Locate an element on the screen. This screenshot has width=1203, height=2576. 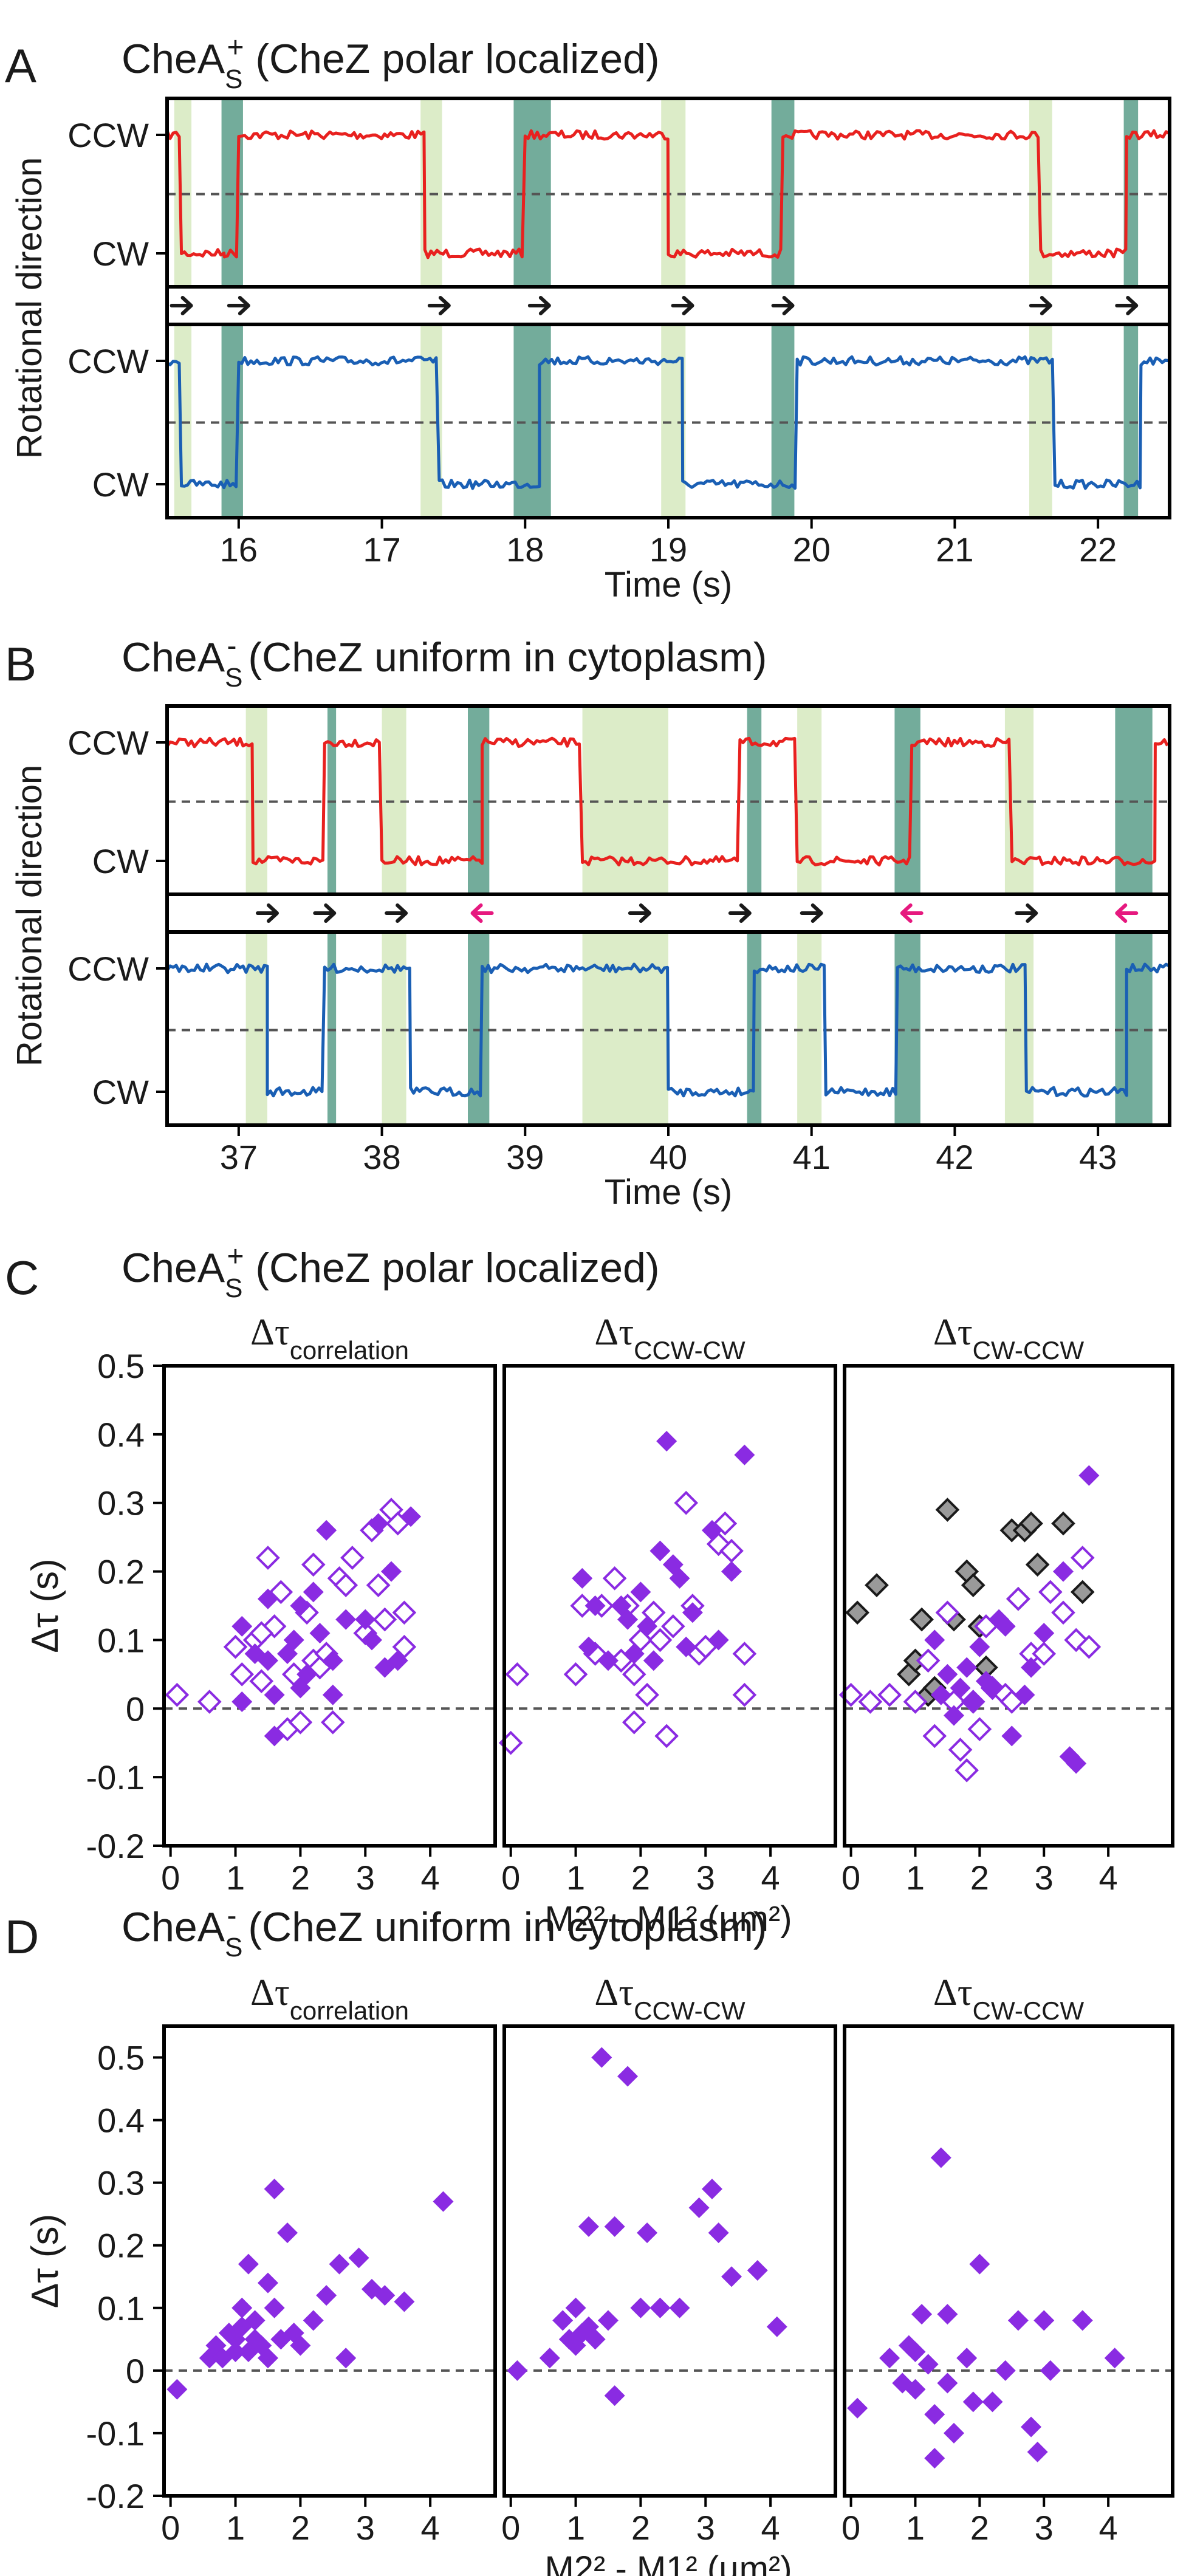
ccw-tick-label: CCW is located at coordinates (108, 743).